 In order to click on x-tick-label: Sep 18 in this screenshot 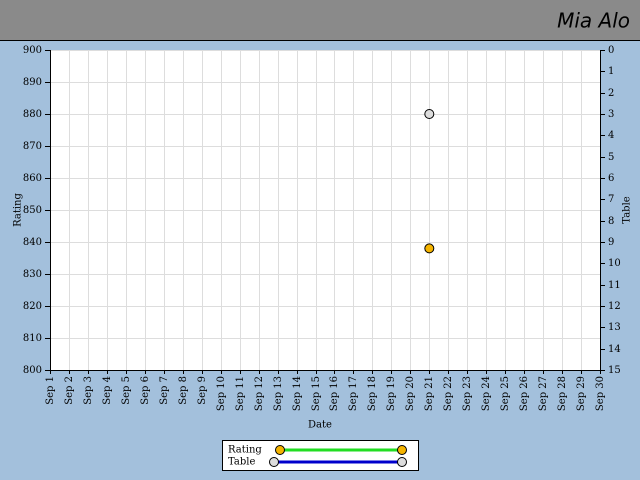, I will do `click(372, 393)`.